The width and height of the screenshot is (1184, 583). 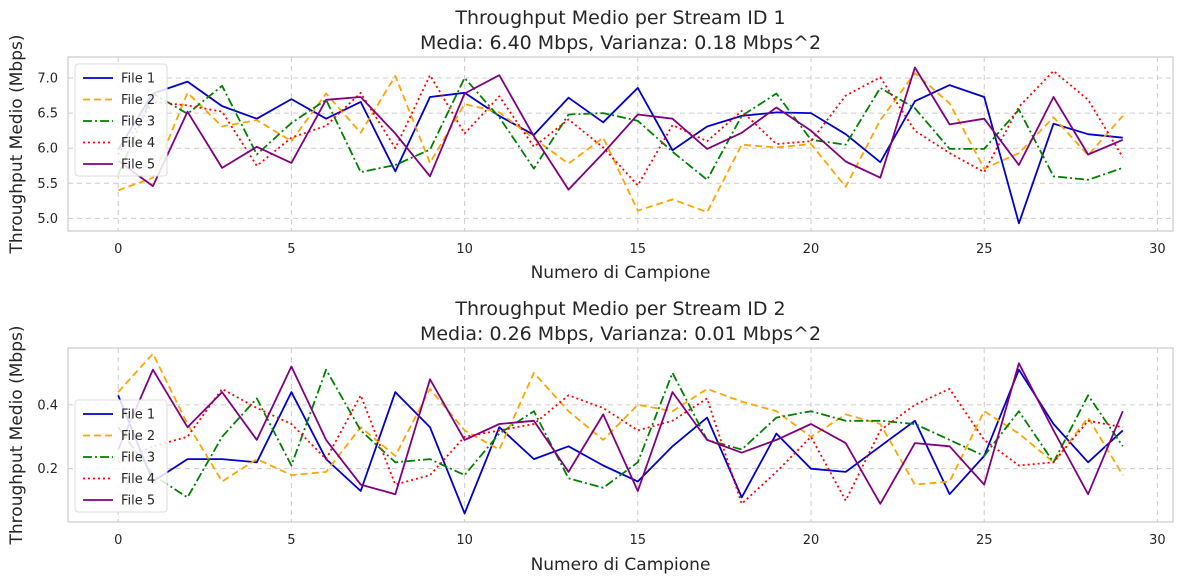 What do you see at coordinates (47, 149) in the screenshot?
I see `y-tick-label: 6.0` at bounding box center [47, 149].